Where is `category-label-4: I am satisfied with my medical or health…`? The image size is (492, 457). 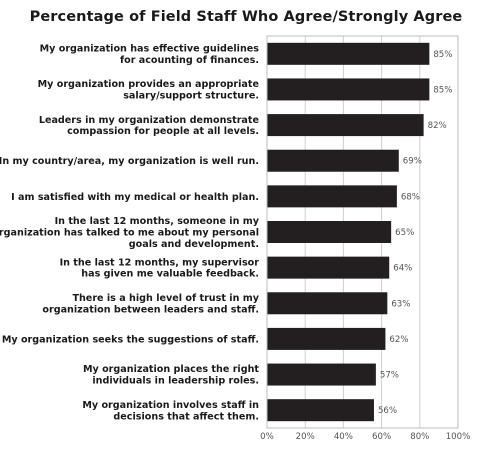 category-label-4: I am satisfied with my medical or health… is located at coordinates (135, 197).